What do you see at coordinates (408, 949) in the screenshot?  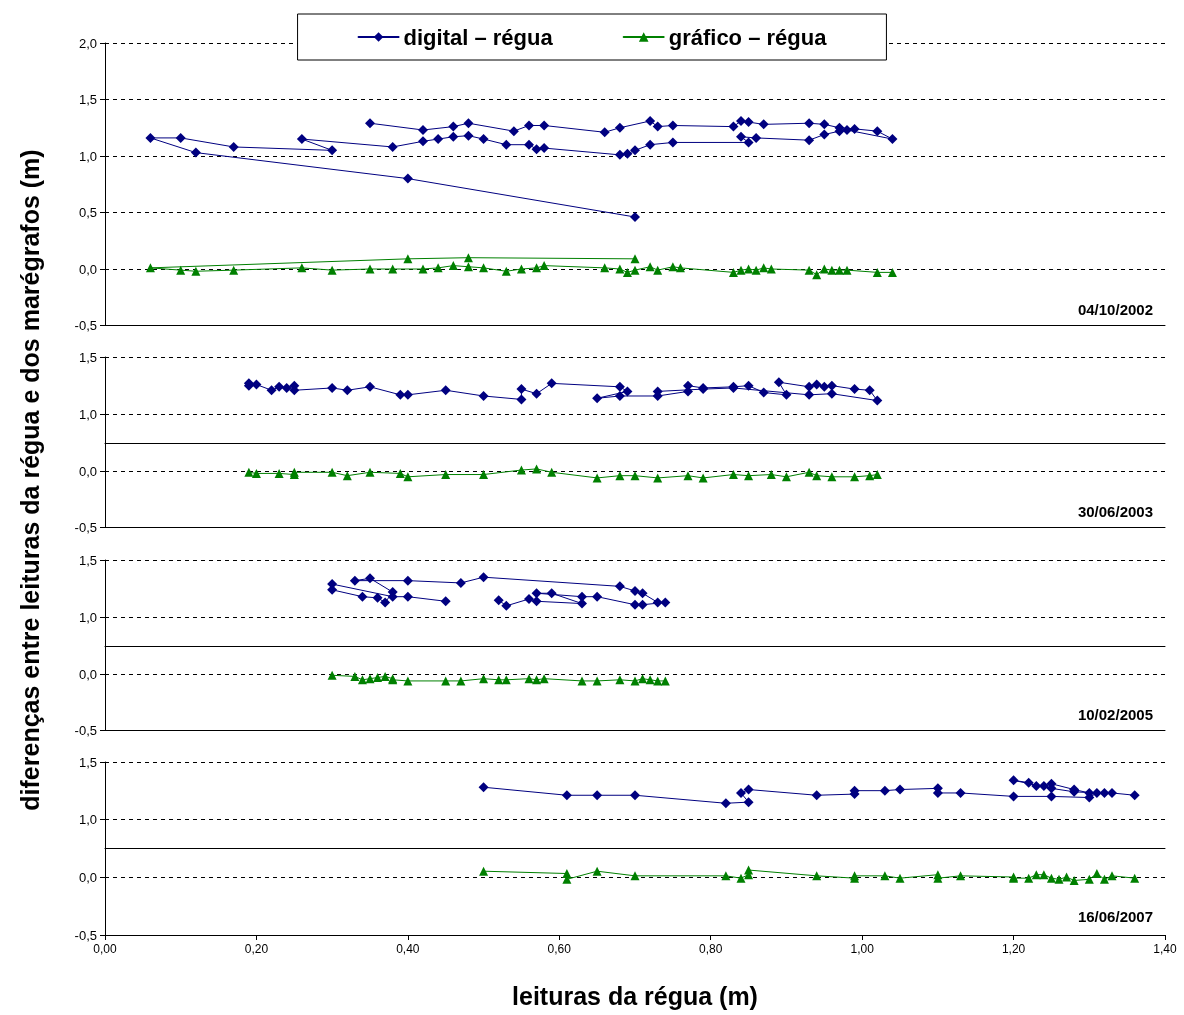 I see `x-tick-label: 0,40` at bounding box center [408, 949].